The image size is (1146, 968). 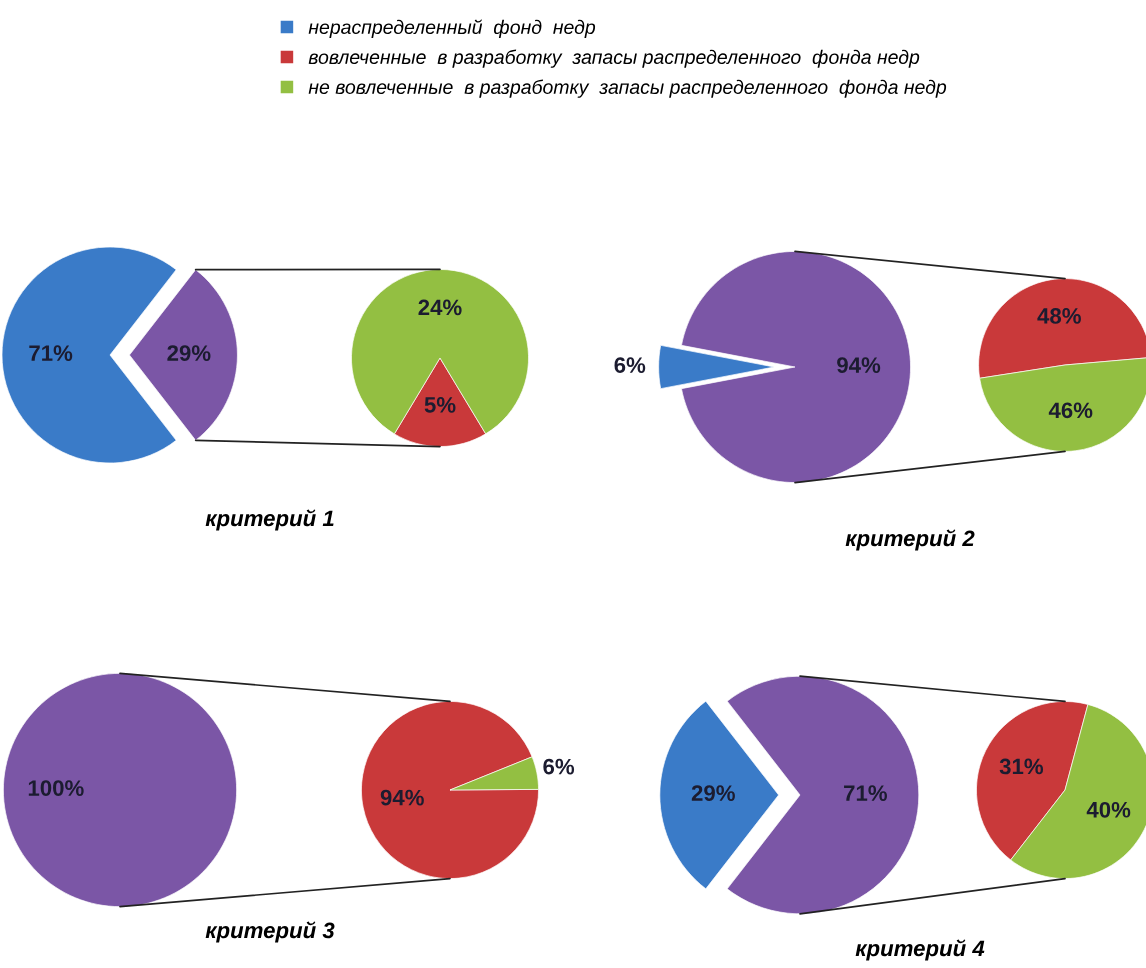 What do you see at coordinates (1070, 410) in the screenshot?
I see `data-label: 46%` at bounding box center [1070, 410].